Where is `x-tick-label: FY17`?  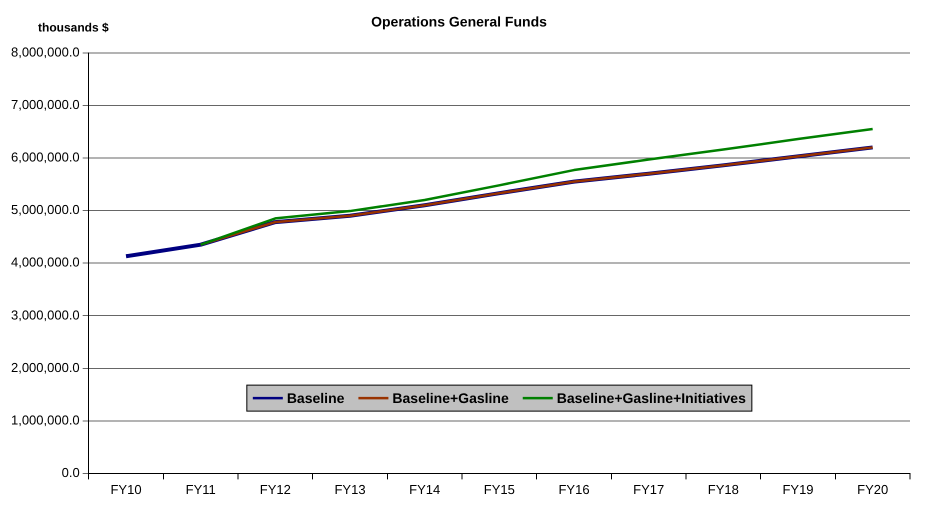 x-tick-label: FY17 is located at coordinates (648, 489).